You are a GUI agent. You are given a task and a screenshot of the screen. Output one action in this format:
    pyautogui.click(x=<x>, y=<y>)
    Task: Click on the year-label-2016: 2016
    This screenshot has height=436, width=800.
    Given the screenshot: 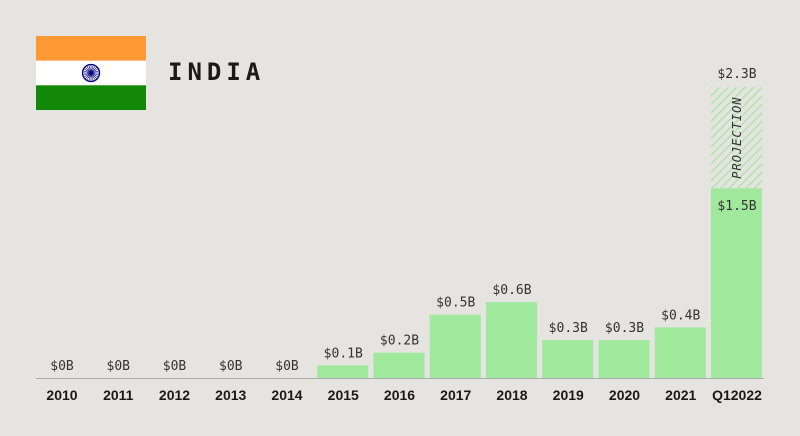 What is the action you would take?
    pyautogui.click(x=399, y=395)
    